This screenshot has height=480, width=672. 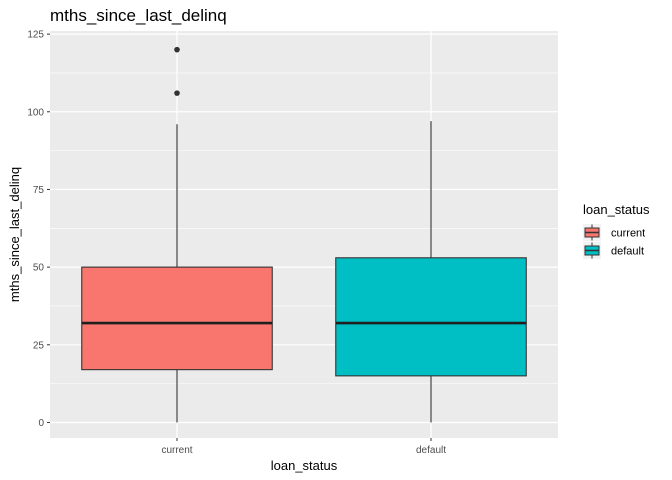 What do you see at coordinates (176, 450) in the screenshot?
I see `x-tick-label: current` at bounding box center [176, 450].